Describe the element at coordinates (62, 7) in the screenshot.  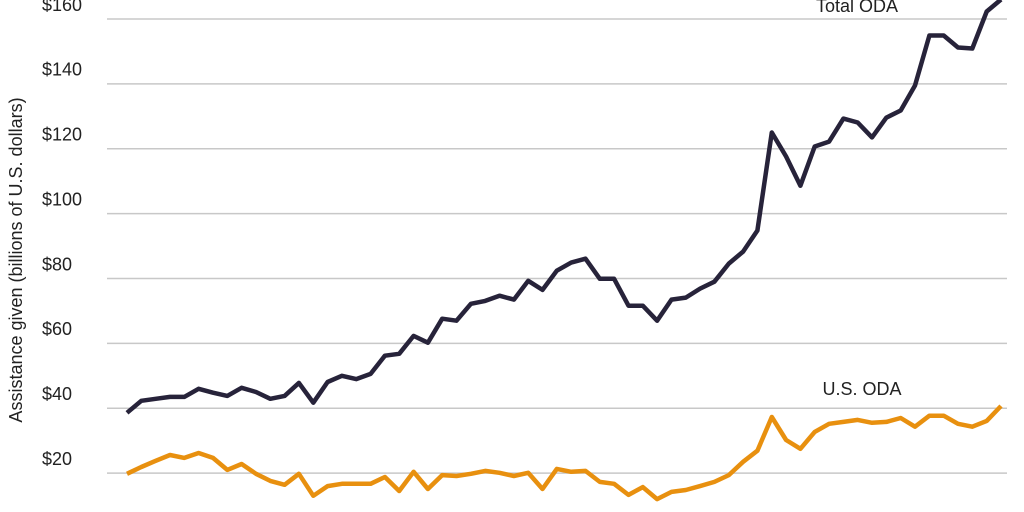
I see `y-tick-label: $160` at that location.